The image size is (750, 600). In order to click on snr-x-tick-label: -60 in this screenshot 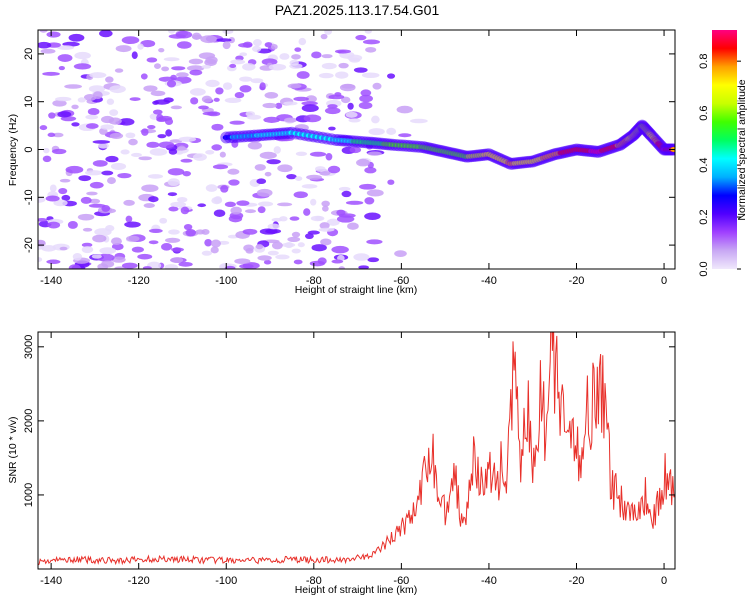, I will do `click(401, 581)`.